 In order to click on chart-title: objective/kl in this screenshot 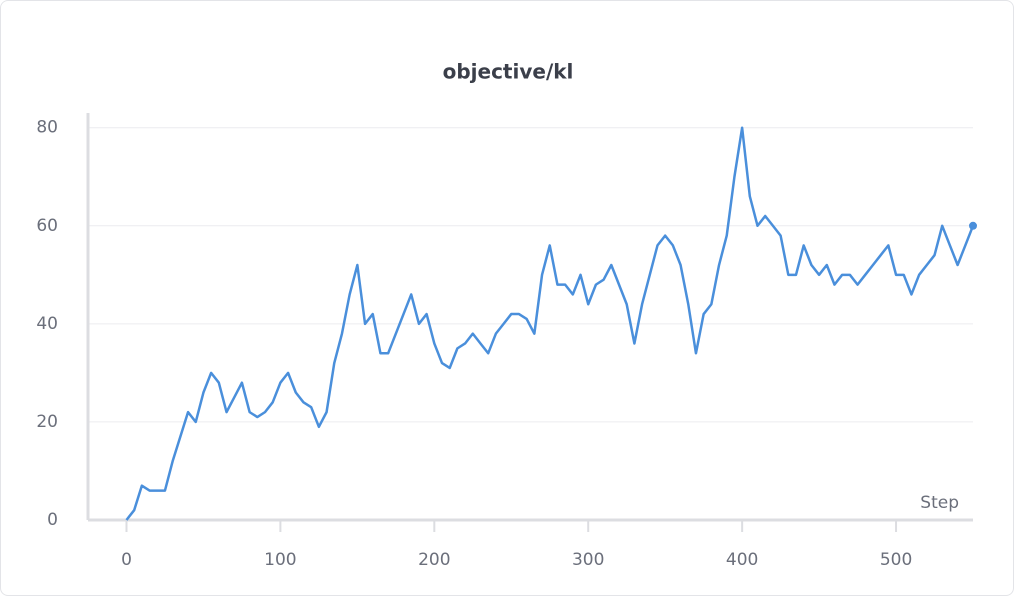, I will do `click(508, 72)`.